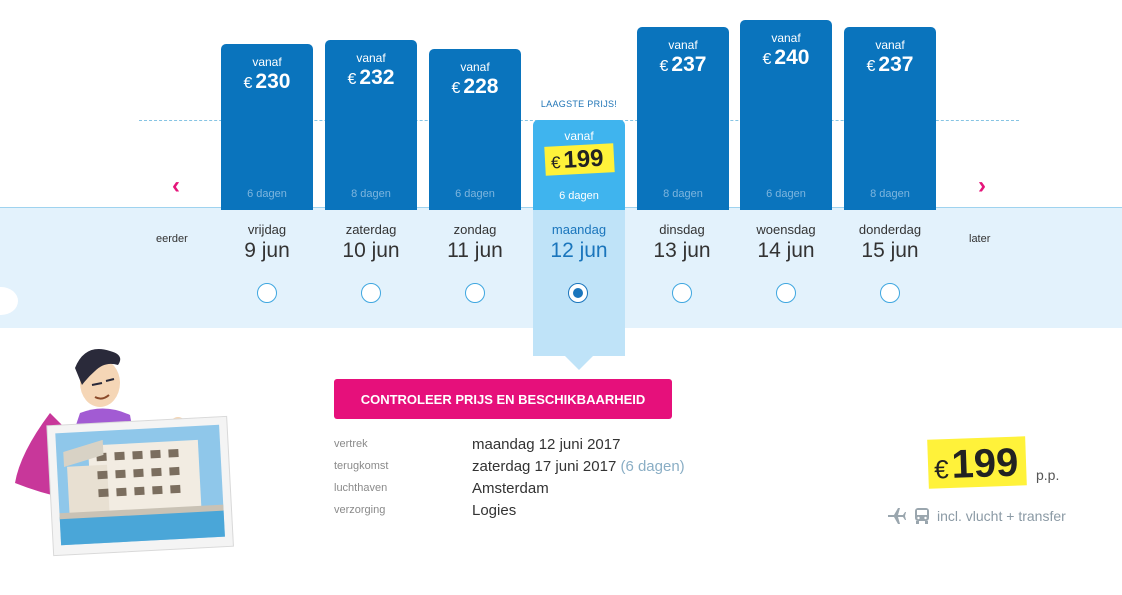 The image size is (1122, 595). I want to click on airport-label: luchthaven, so click(361, 488).